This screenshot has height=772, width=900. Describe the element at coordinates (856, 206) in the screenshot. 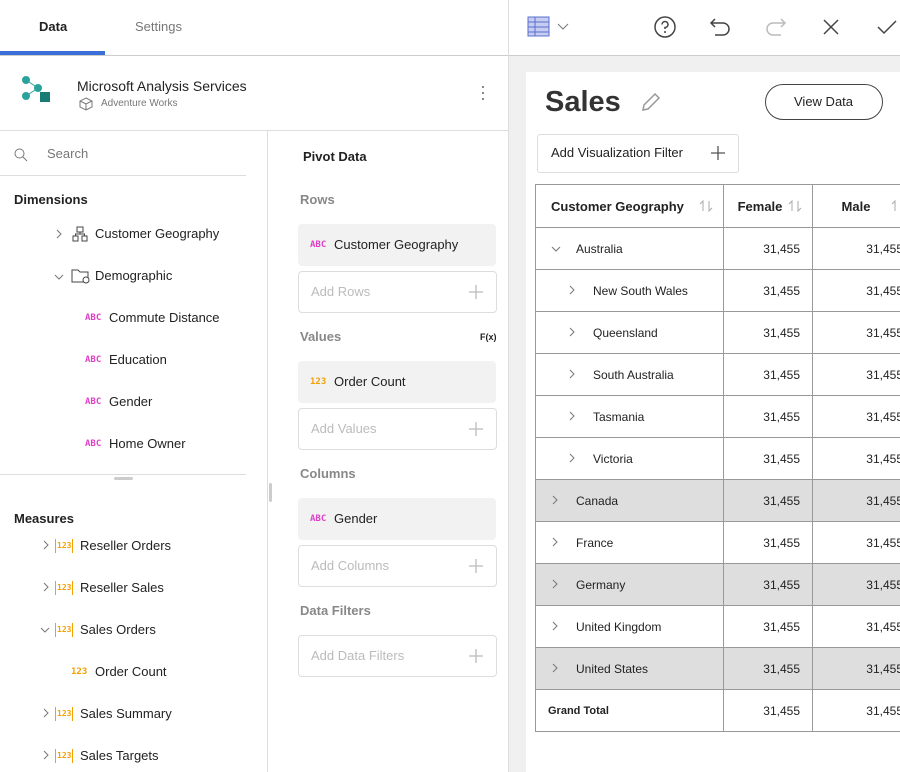

I see `column-header: Male` at that location.